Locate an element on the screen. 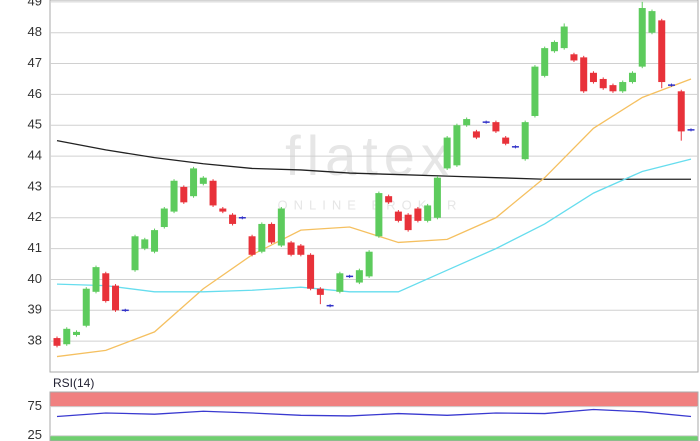 The width and height of the screenshot is (700, 441). y-tick-label: 43 is located at coordinates (35, 185).